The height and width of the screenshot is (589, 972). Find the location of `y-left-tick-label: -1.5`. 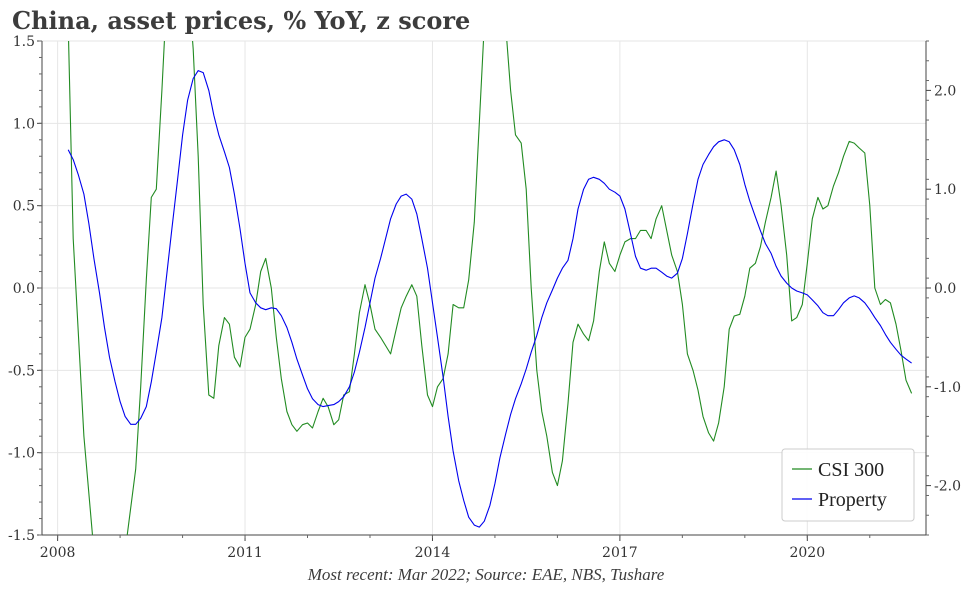

y-left-tick-label: -1.5 is located at coordinates (21, 536).